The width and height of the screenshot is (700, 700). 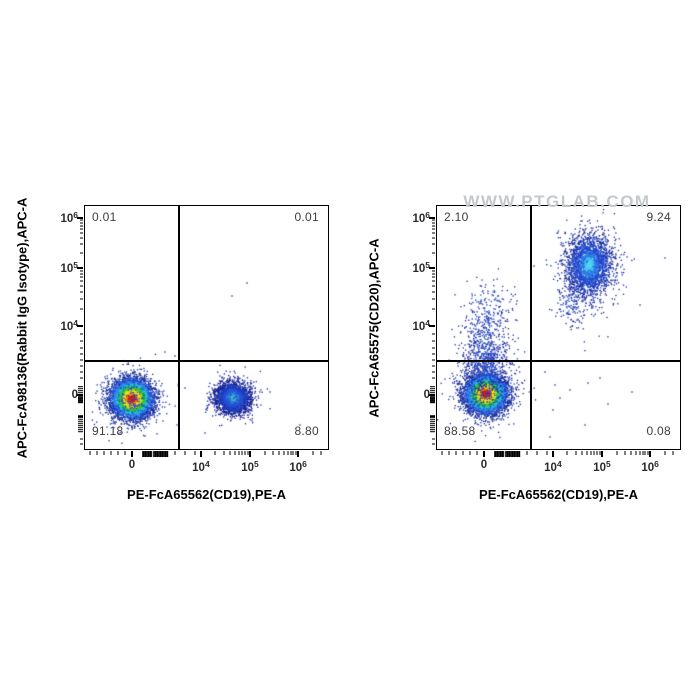 I want to click on x-axis-label: PE-FcA65562(CD19),PE-A, so click(x=558, y=494).